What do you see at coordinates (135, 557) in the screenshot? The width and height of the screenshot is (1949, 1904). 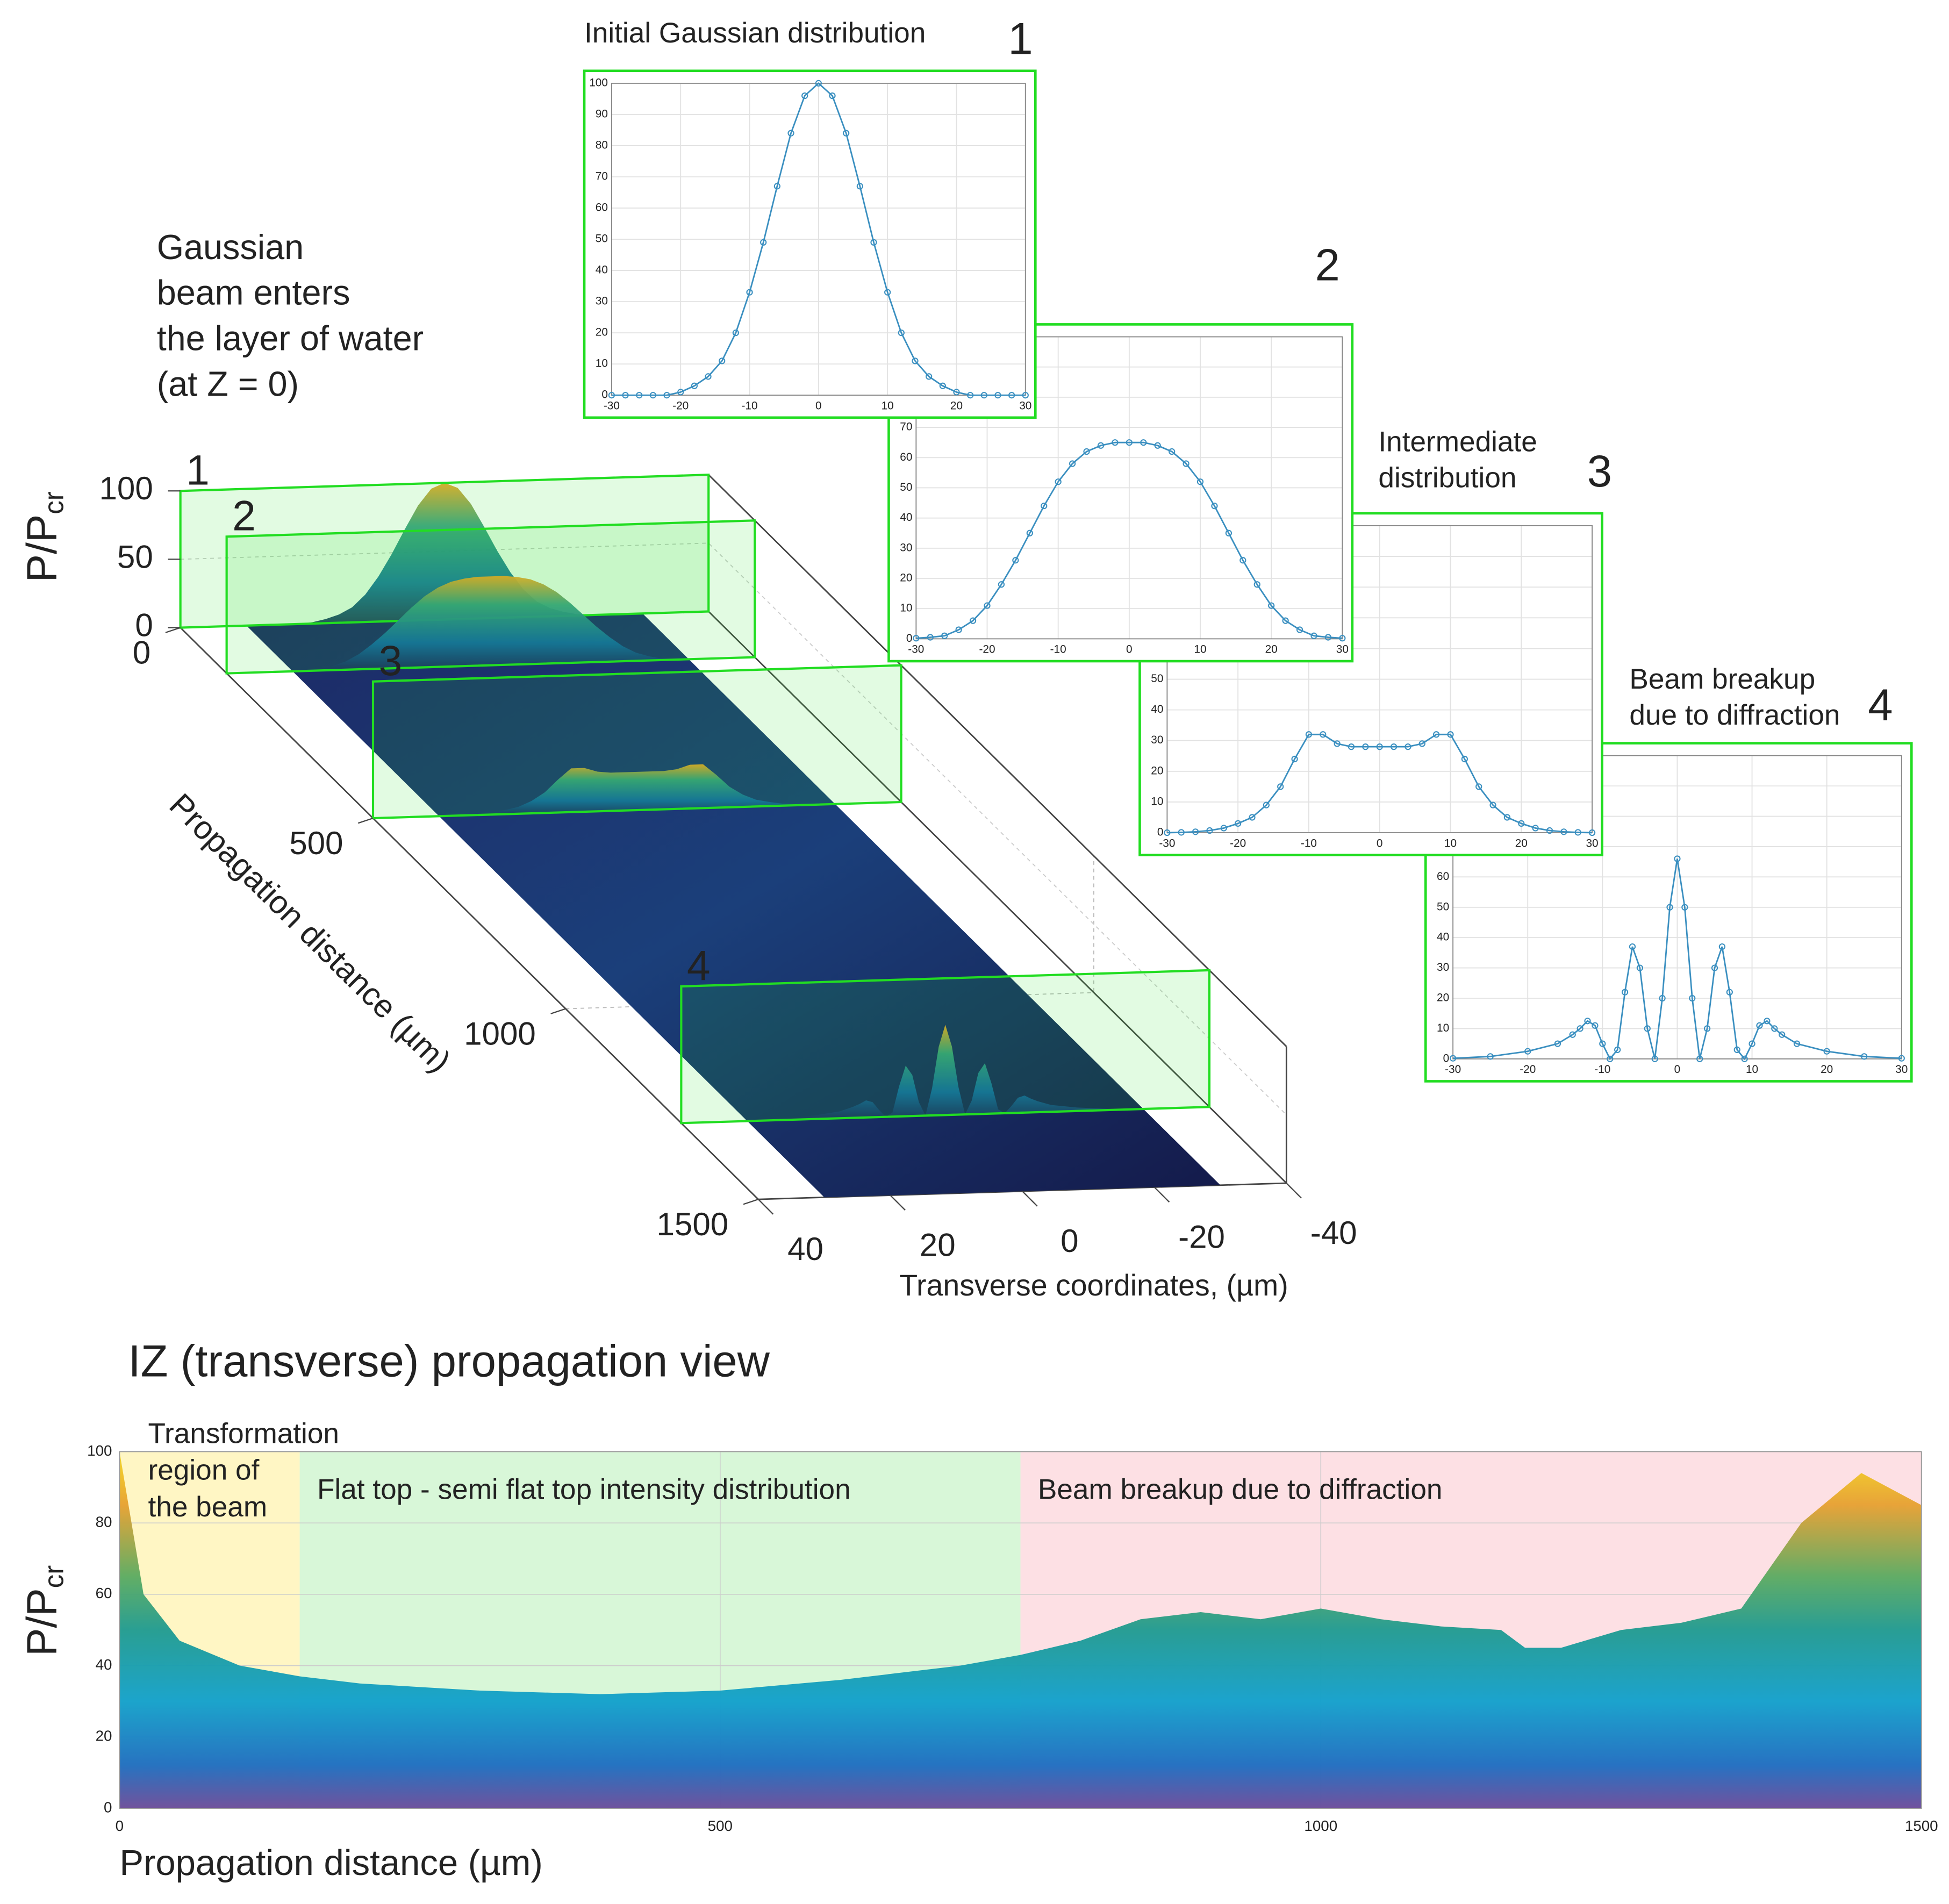 I see `z-tick-label: 50` at bounding box center [135, 557].